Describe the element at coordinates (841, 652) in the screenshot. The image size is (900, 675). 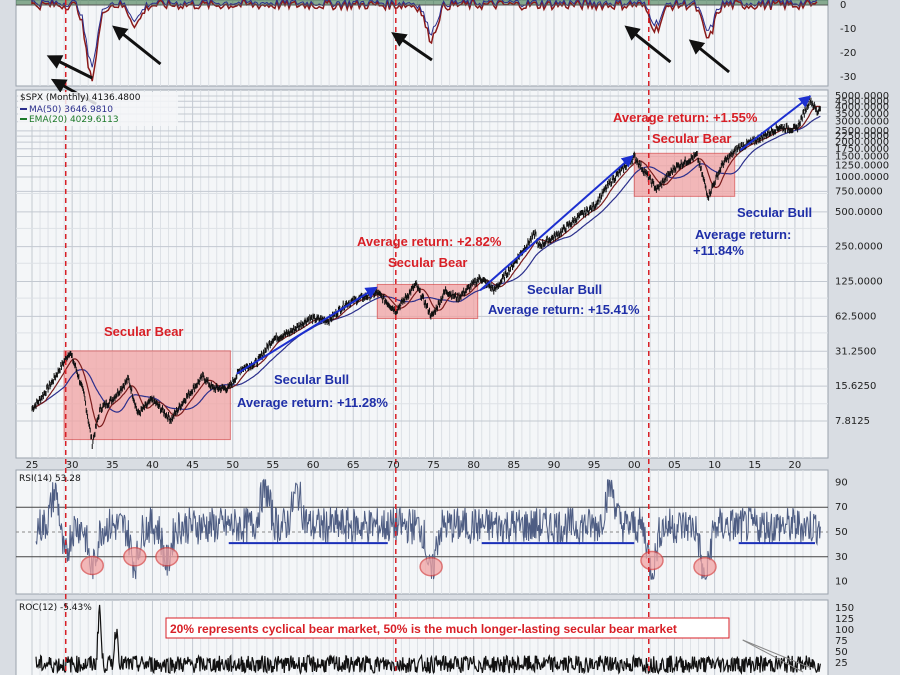
I see `roc-tick-label: 50` at that location.